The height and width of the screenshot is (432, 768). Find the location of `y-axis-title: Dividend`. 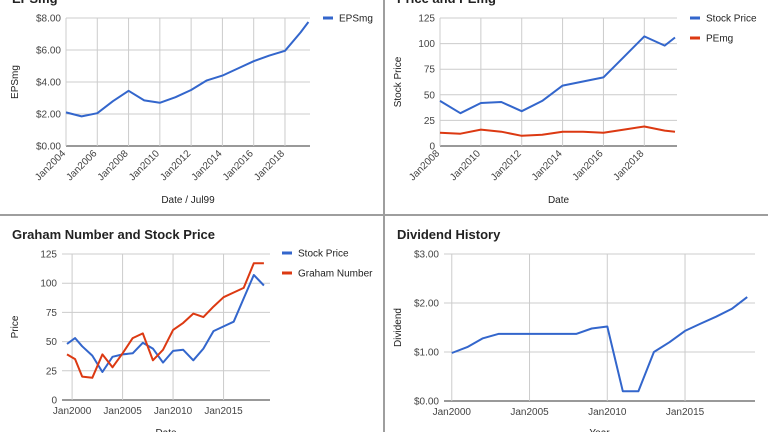

y-axis-title: Dividend is located at coordinates (398, 327).